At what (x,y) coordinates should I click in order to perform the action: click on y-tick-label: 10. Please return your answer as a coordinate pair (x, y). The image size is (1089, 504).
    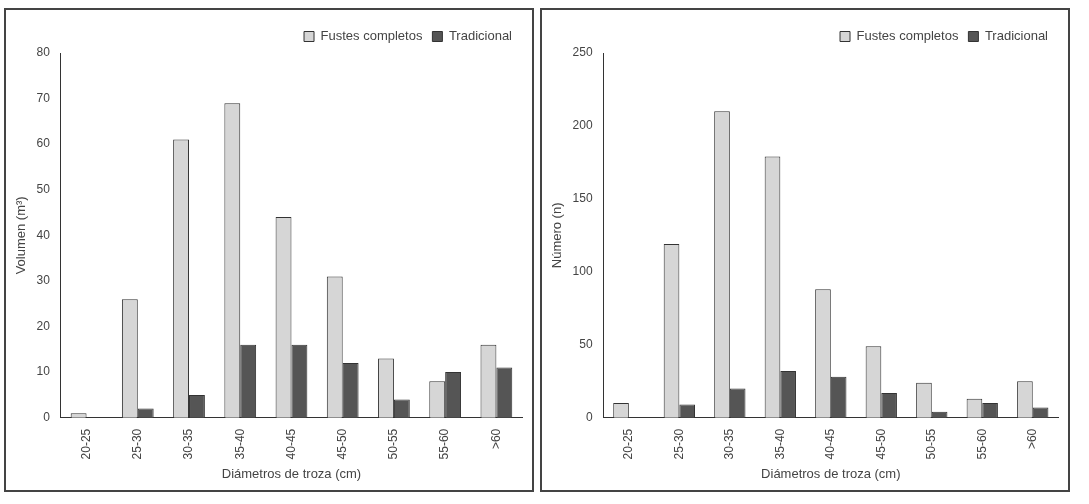
    Looking at the image, I should click on (43, 371).